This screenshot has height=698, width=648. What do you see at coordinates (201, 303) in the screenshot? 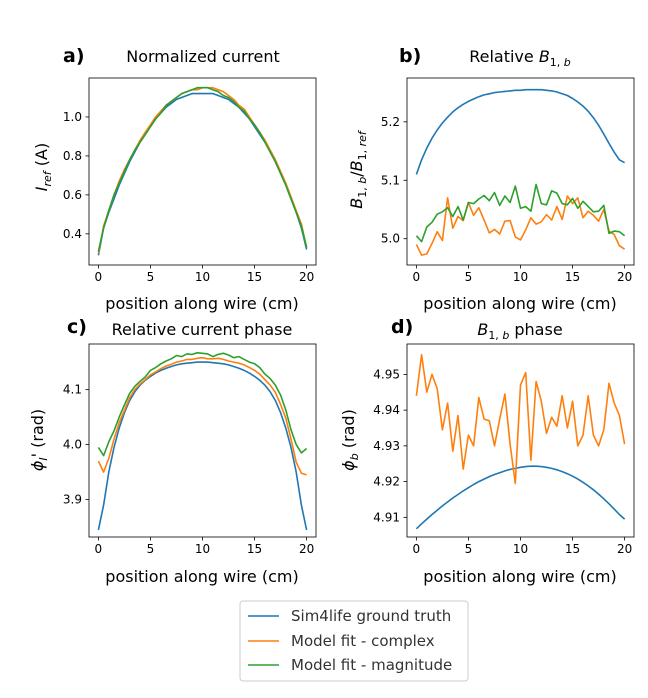
I see `xlabel-a: position along wire (cm)` at bounding box center [201, 303].